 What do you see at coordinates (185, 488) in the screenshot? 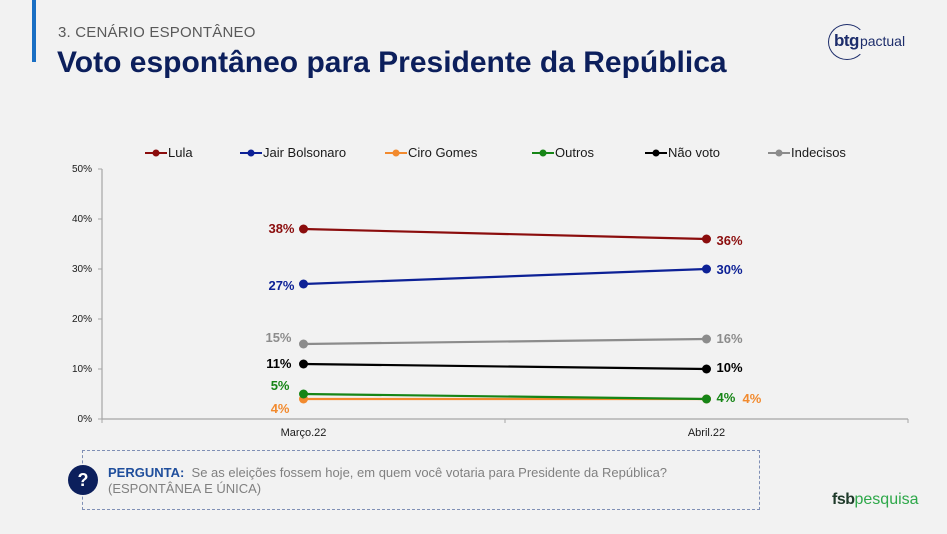
I see `question-note: (ESPONTÂNEA E ÚNICA)` at bounding box center [185, 488].